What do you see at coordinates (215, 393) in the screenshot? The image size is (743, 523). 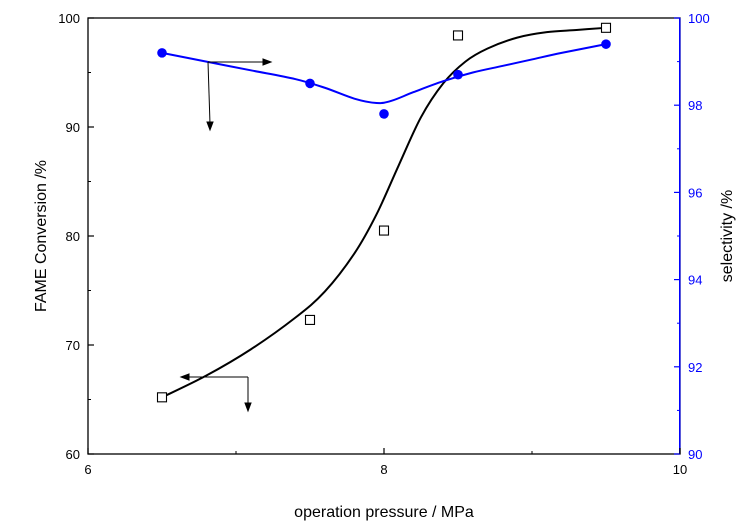 I see `arrow-conversion-to-left` at bounding box center [215, 393].